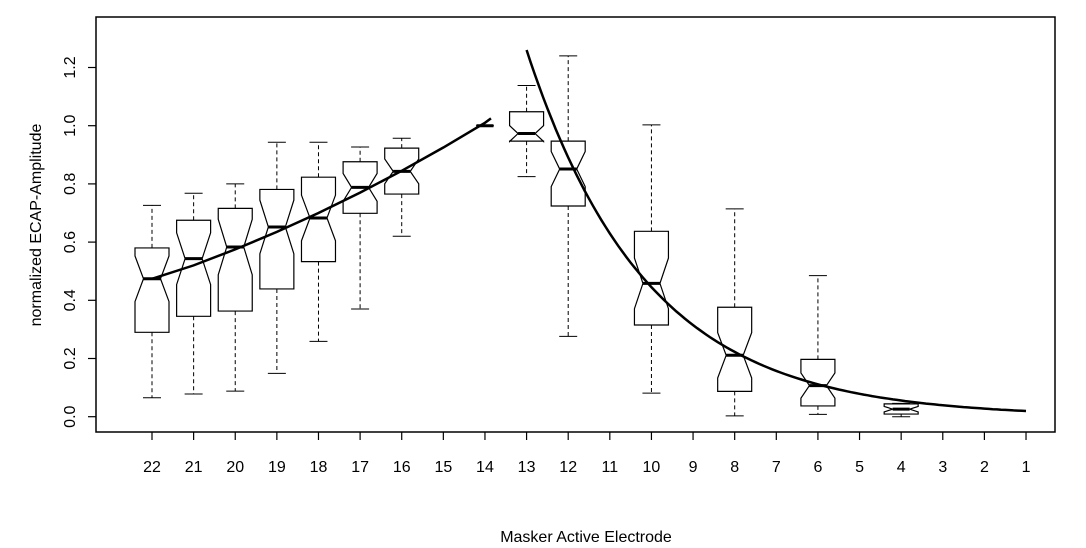 This screenshot has width=1086, height=548. What do you see at coordinates (70, 184) in the screenshot?
I see `y-tick-label: 0.8` at bounding box center [70, 184].